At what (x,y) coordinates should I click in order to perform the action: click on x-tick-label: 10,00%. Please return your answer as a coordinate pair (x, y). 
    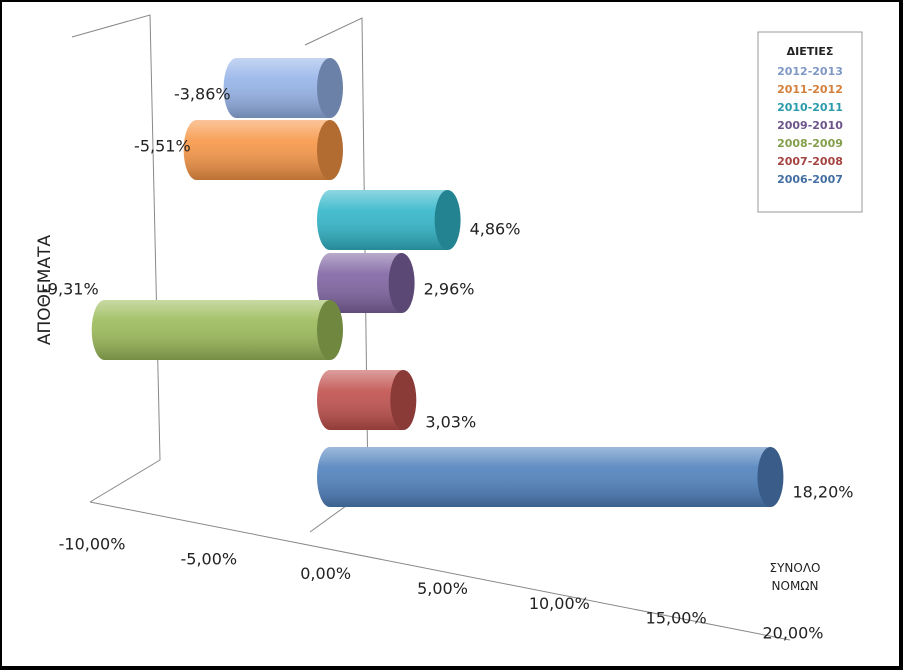
    Looking at the image, I should click on (559, 603).